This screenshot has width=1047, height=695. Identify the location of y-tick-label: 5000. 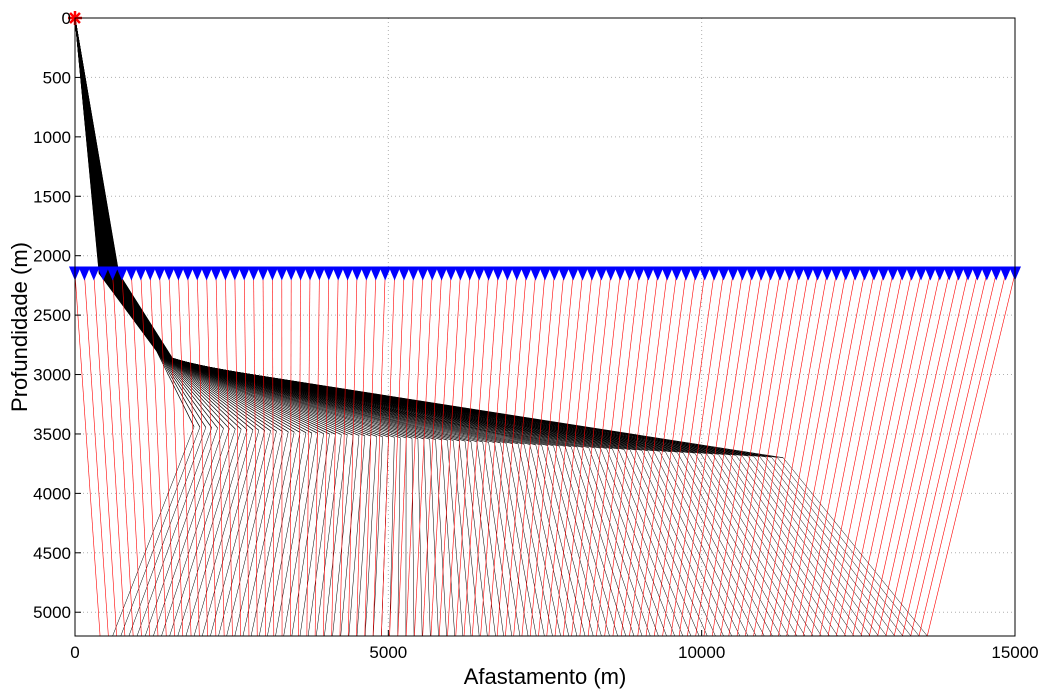
(52, 612).